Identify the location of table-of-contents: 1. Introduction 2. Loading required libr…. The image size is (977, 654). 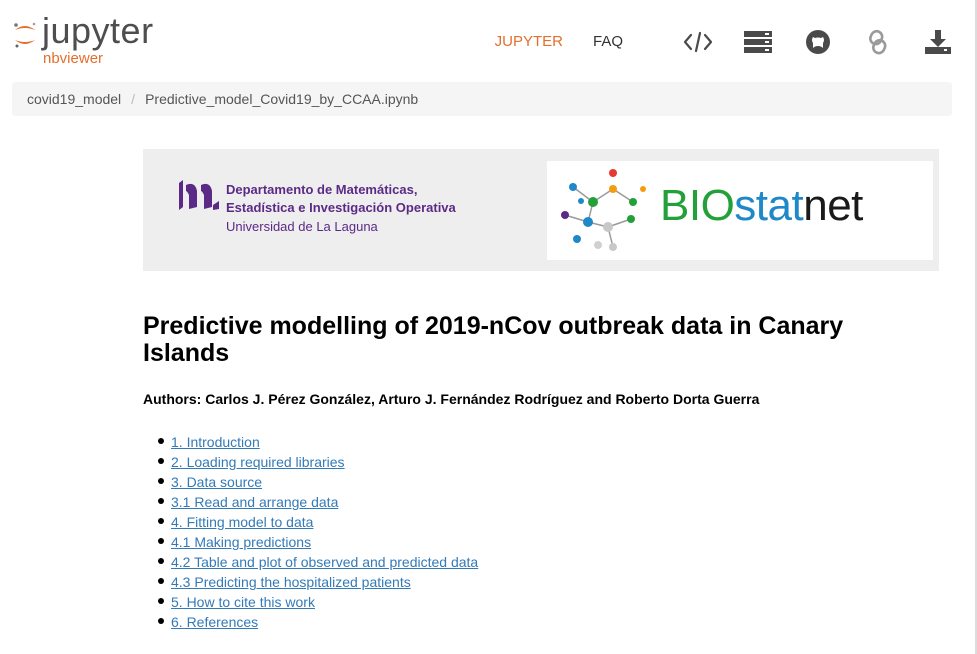
(317, 532).